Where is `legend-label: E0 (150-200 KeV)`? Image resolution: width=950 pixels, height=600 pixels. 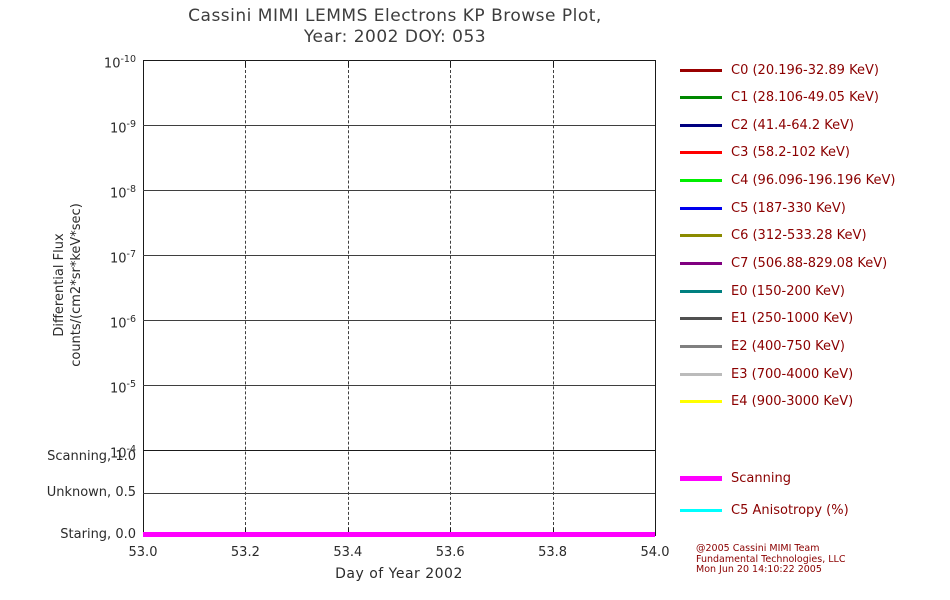 legend-label: E0 (150-200 KeV) is located at coordinates (788, 291).